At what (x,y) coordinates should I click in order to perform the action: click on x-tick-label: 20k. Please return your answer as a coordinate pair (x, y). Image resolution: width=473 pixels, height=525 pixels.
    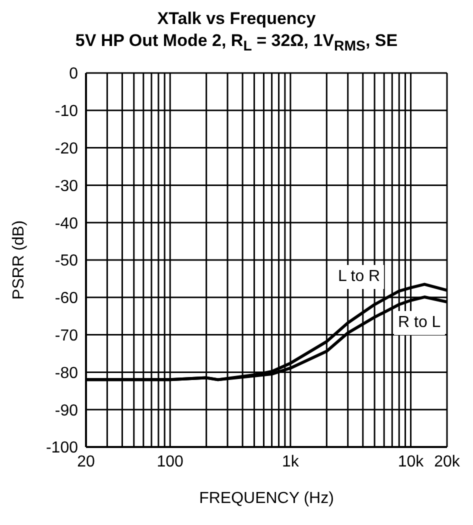
    Looking at the image, I should click on (447, 462).